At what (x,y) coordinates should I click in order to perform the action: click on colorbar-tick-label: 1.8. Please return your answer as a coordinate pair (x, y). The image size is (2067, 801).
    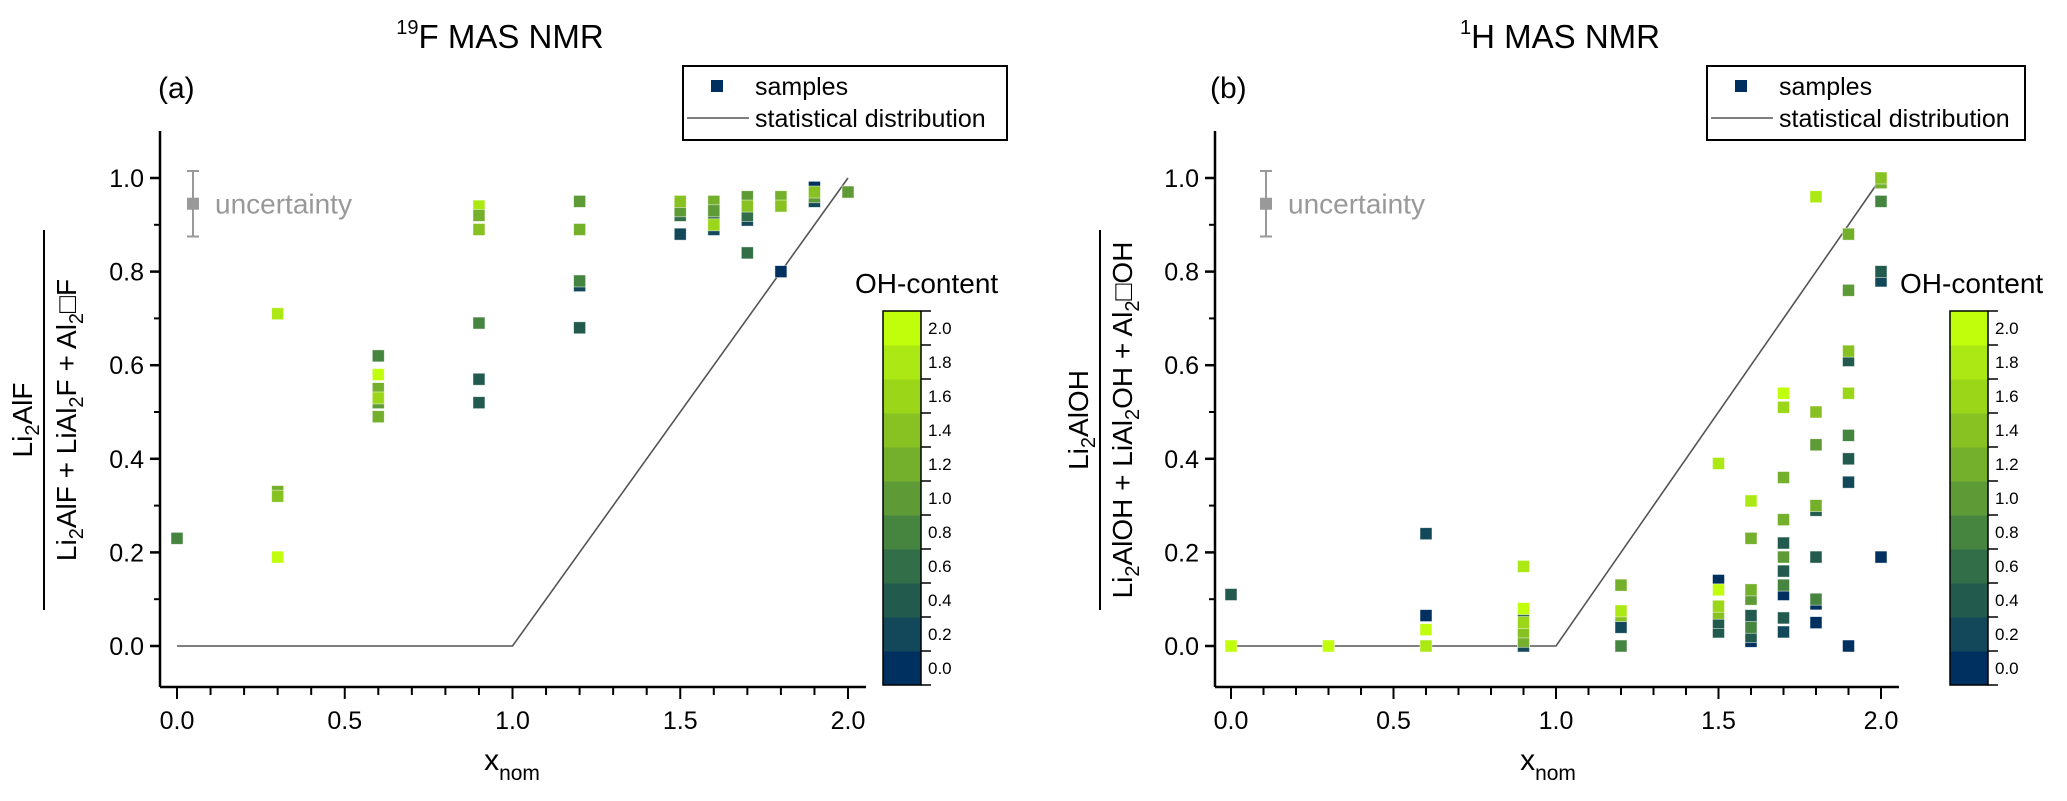
    Looking at the image, I should click on (940, 362).